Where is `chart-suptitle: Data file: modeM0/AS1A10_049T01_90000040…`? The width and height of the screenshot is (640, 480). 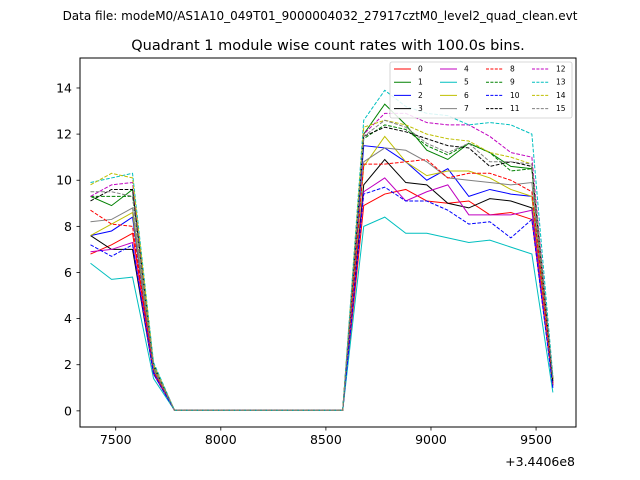 chart-suptitle: Data file: modeM0/AS1A10_049T01_90000040… is located at coordinates (320, 16).